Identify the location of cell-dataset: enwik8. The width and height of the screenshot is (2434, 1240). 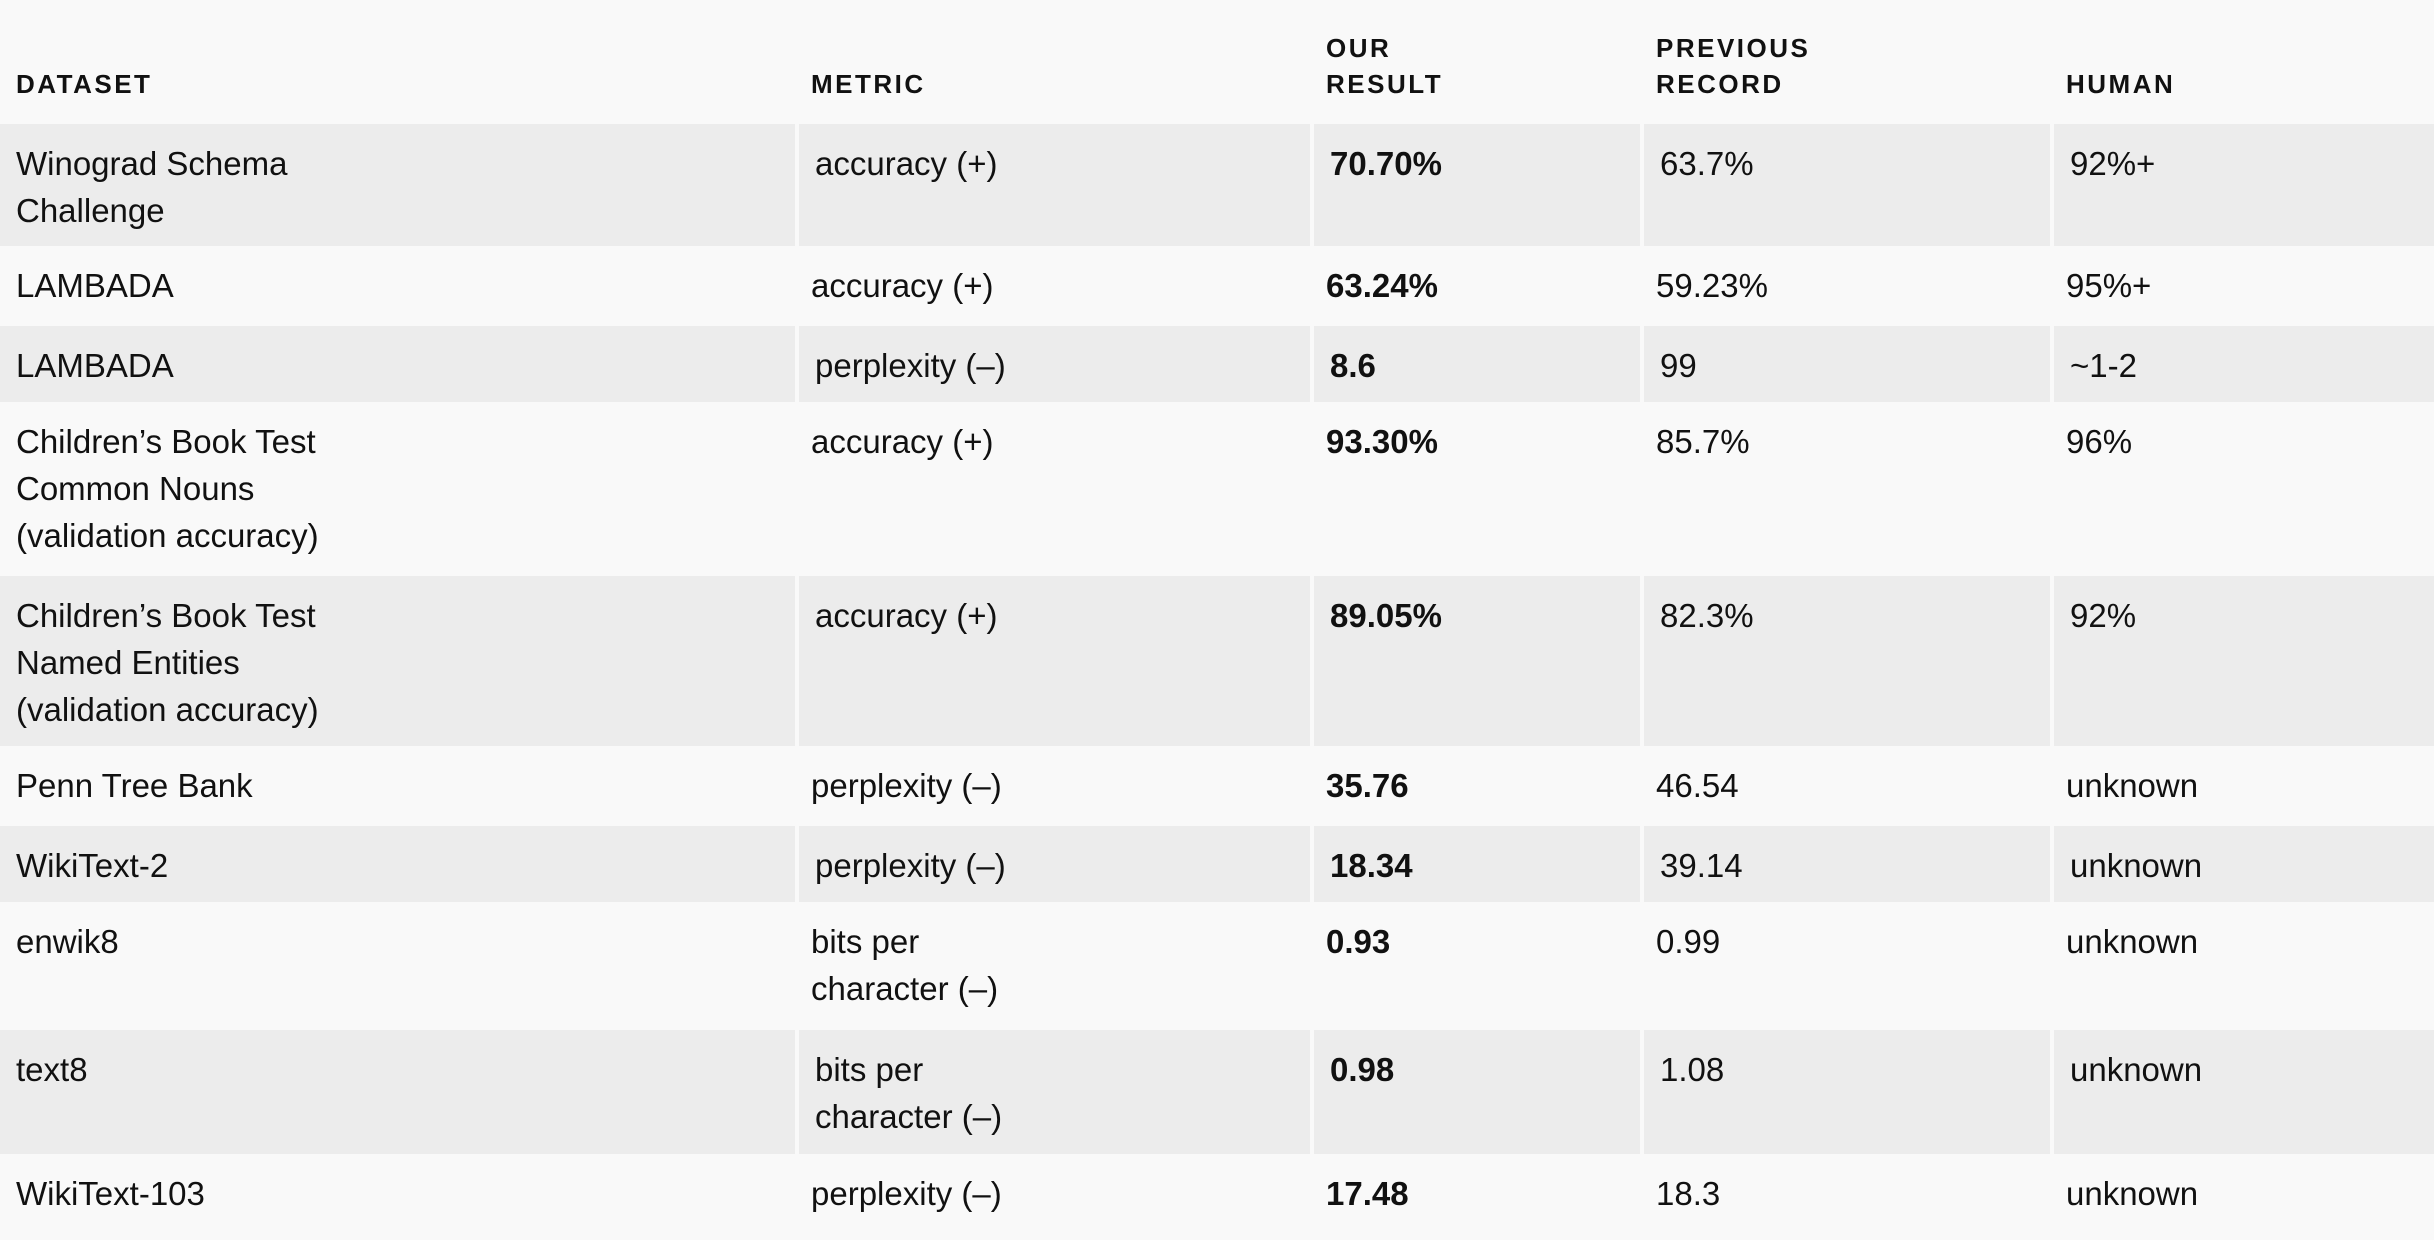
(67, 941).